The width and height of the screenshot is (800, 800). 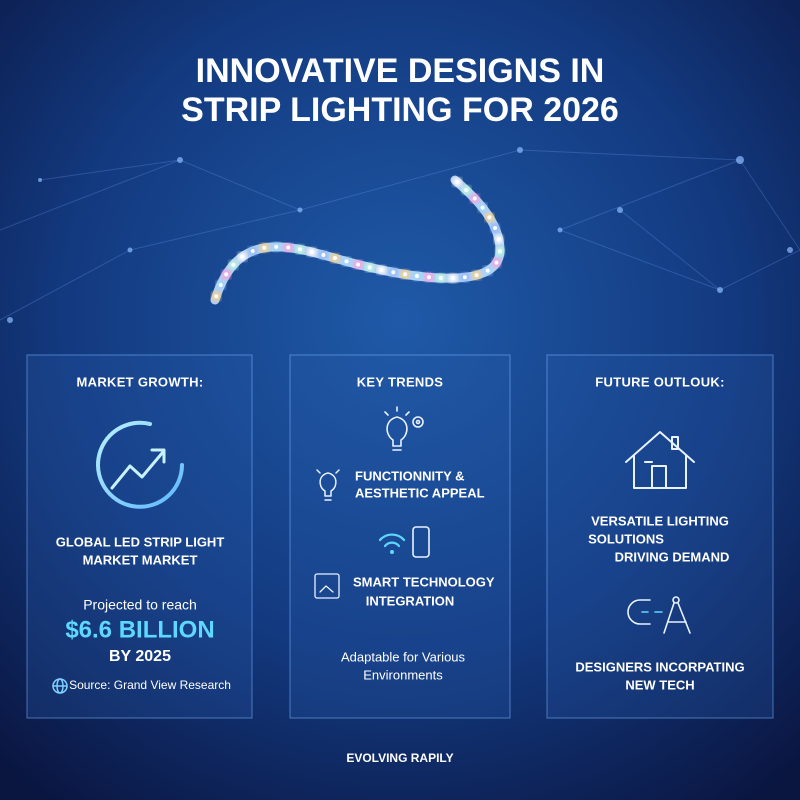 I want to click on title-line: STRIP LIGHTING FOR 2026, so click(x=400, y=110).